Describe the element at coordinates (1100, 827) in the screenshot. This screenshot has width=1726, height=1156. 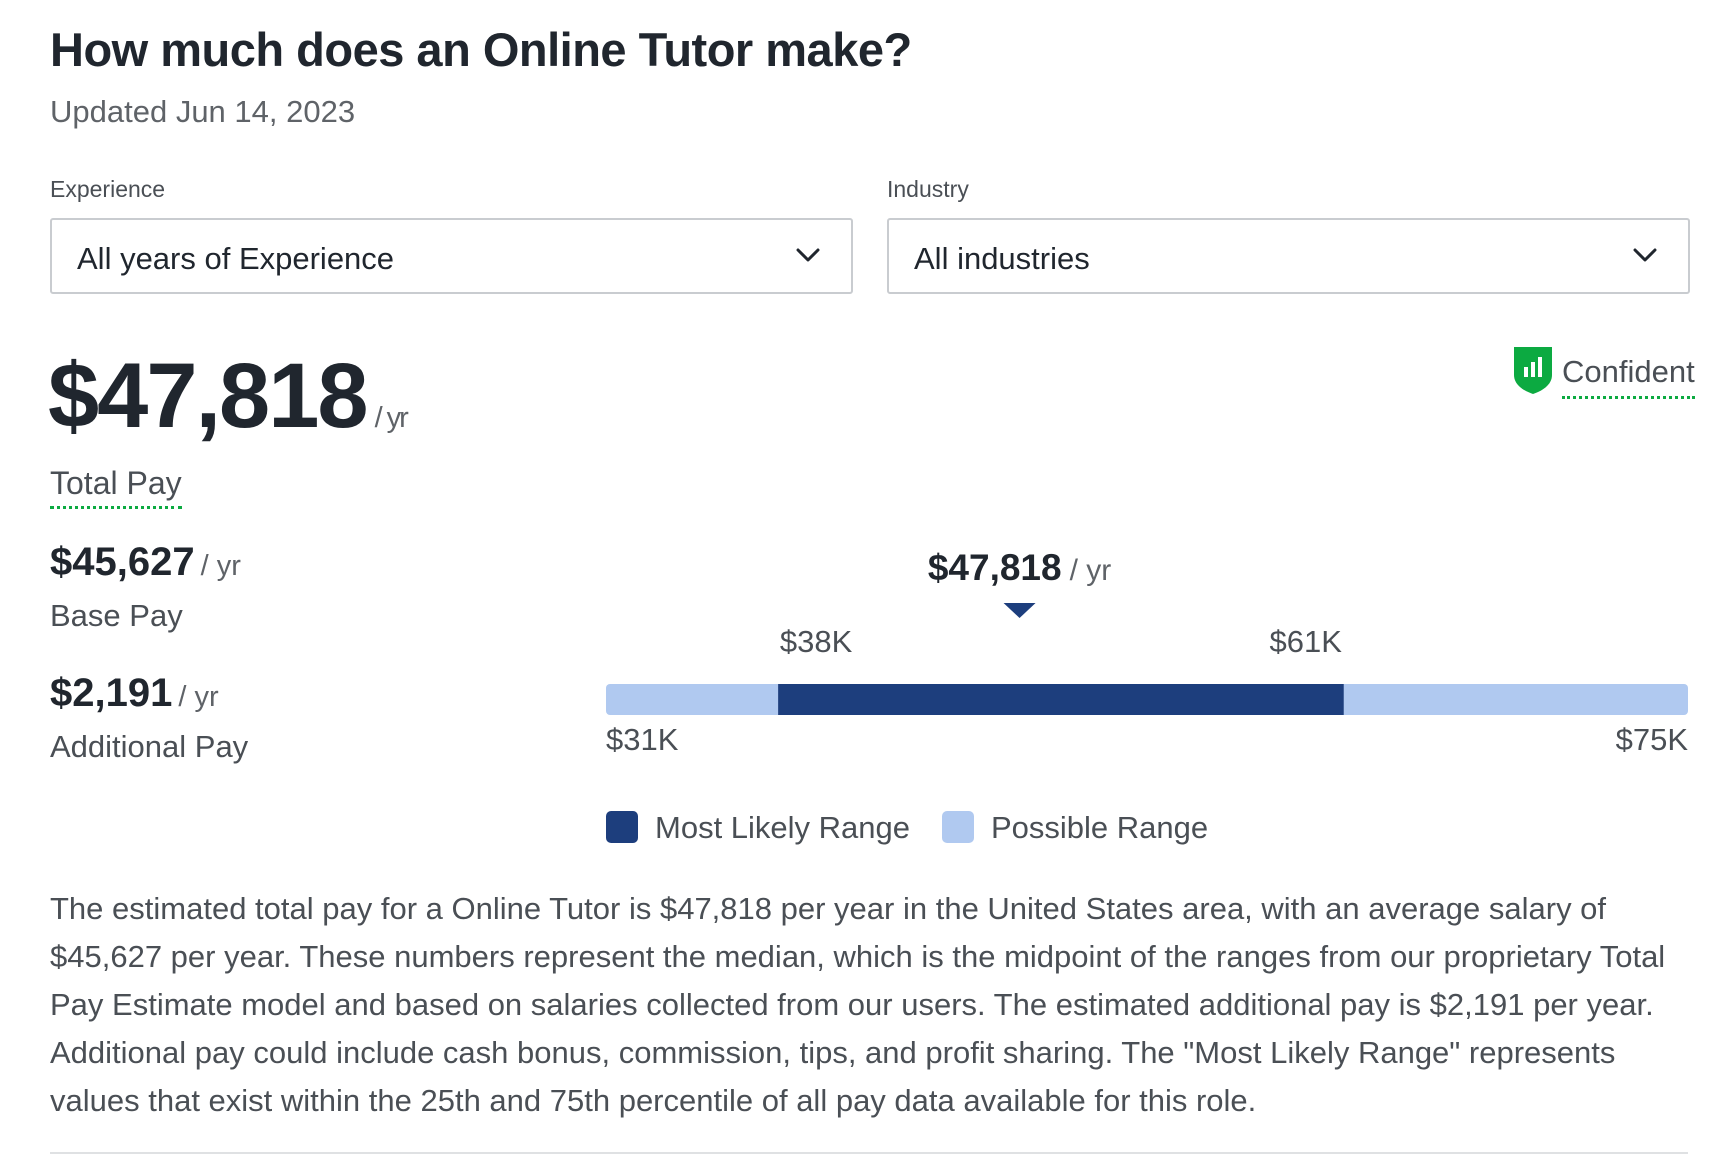
I see `legend-label-possible: Possible Range` at that location.